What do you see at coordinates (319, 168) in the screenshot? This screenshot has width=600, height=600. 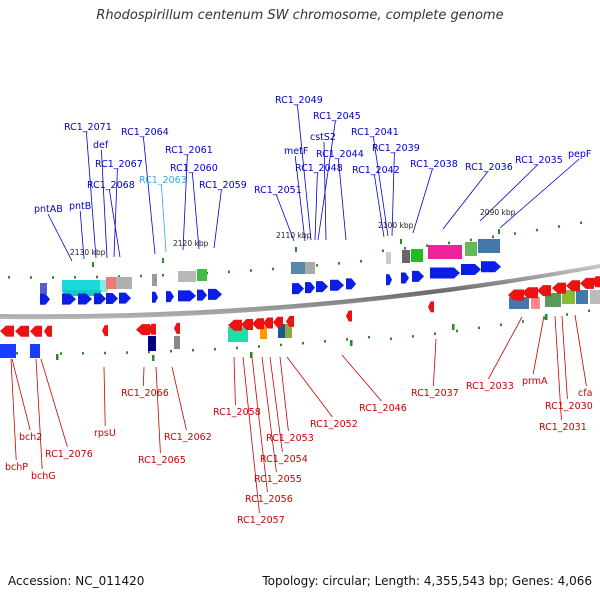 I see `forward-gene-label: RC1_2048` at bounding box center [319, 168].